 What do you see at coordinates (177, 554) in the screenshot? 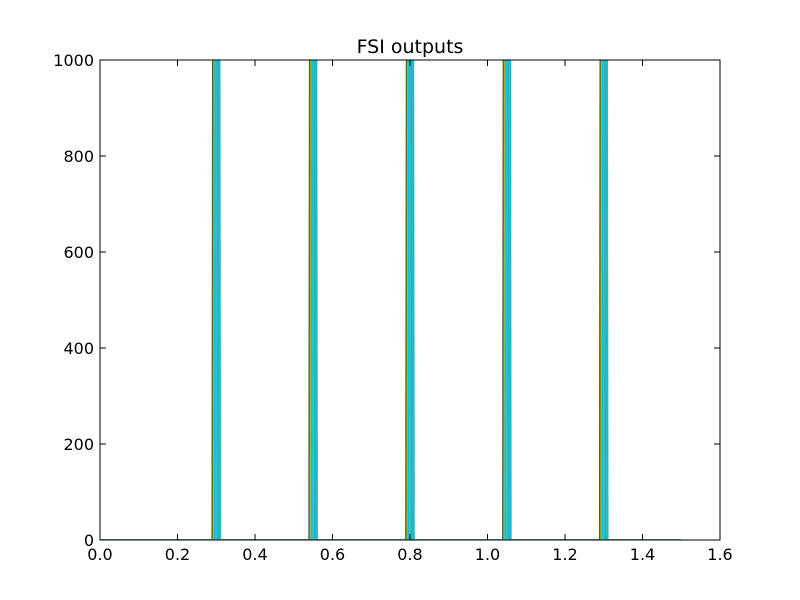
I see `x-tick-label: 0.2` at bounding box center [177, 554].